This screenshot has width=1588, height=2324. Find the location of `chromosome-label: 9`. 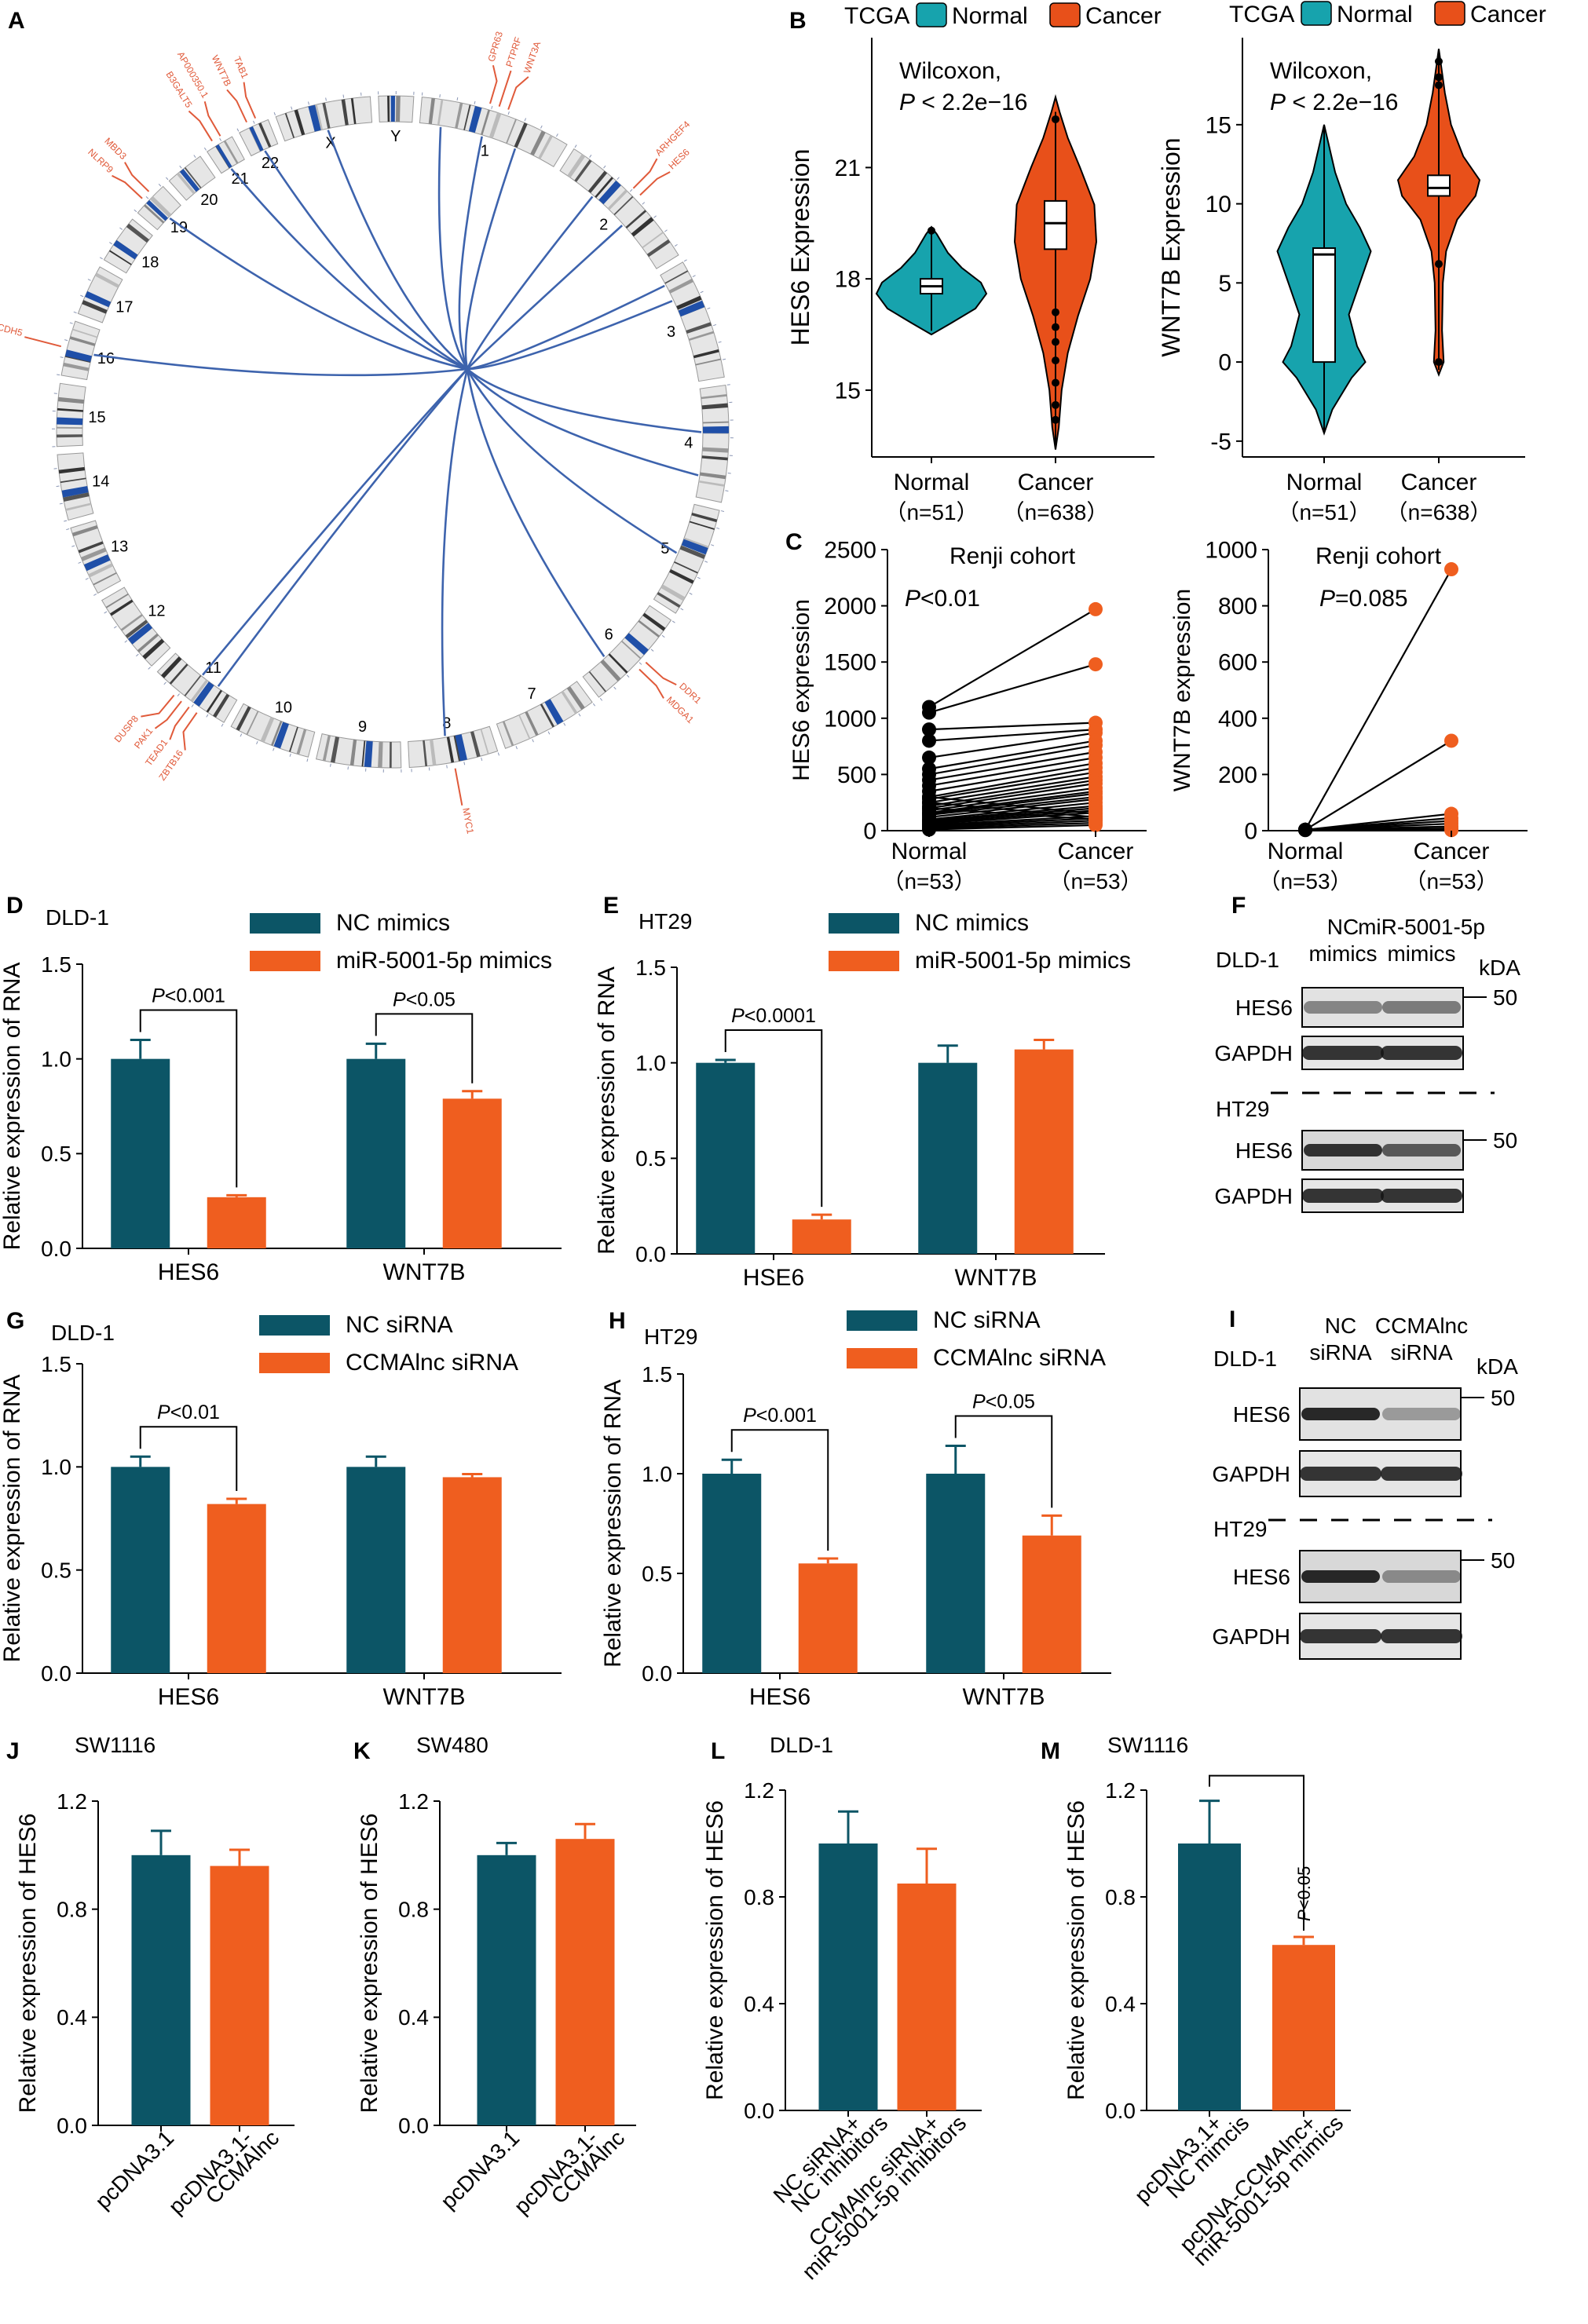

chromosome-label: 9 is located at coordinates (362, 727).